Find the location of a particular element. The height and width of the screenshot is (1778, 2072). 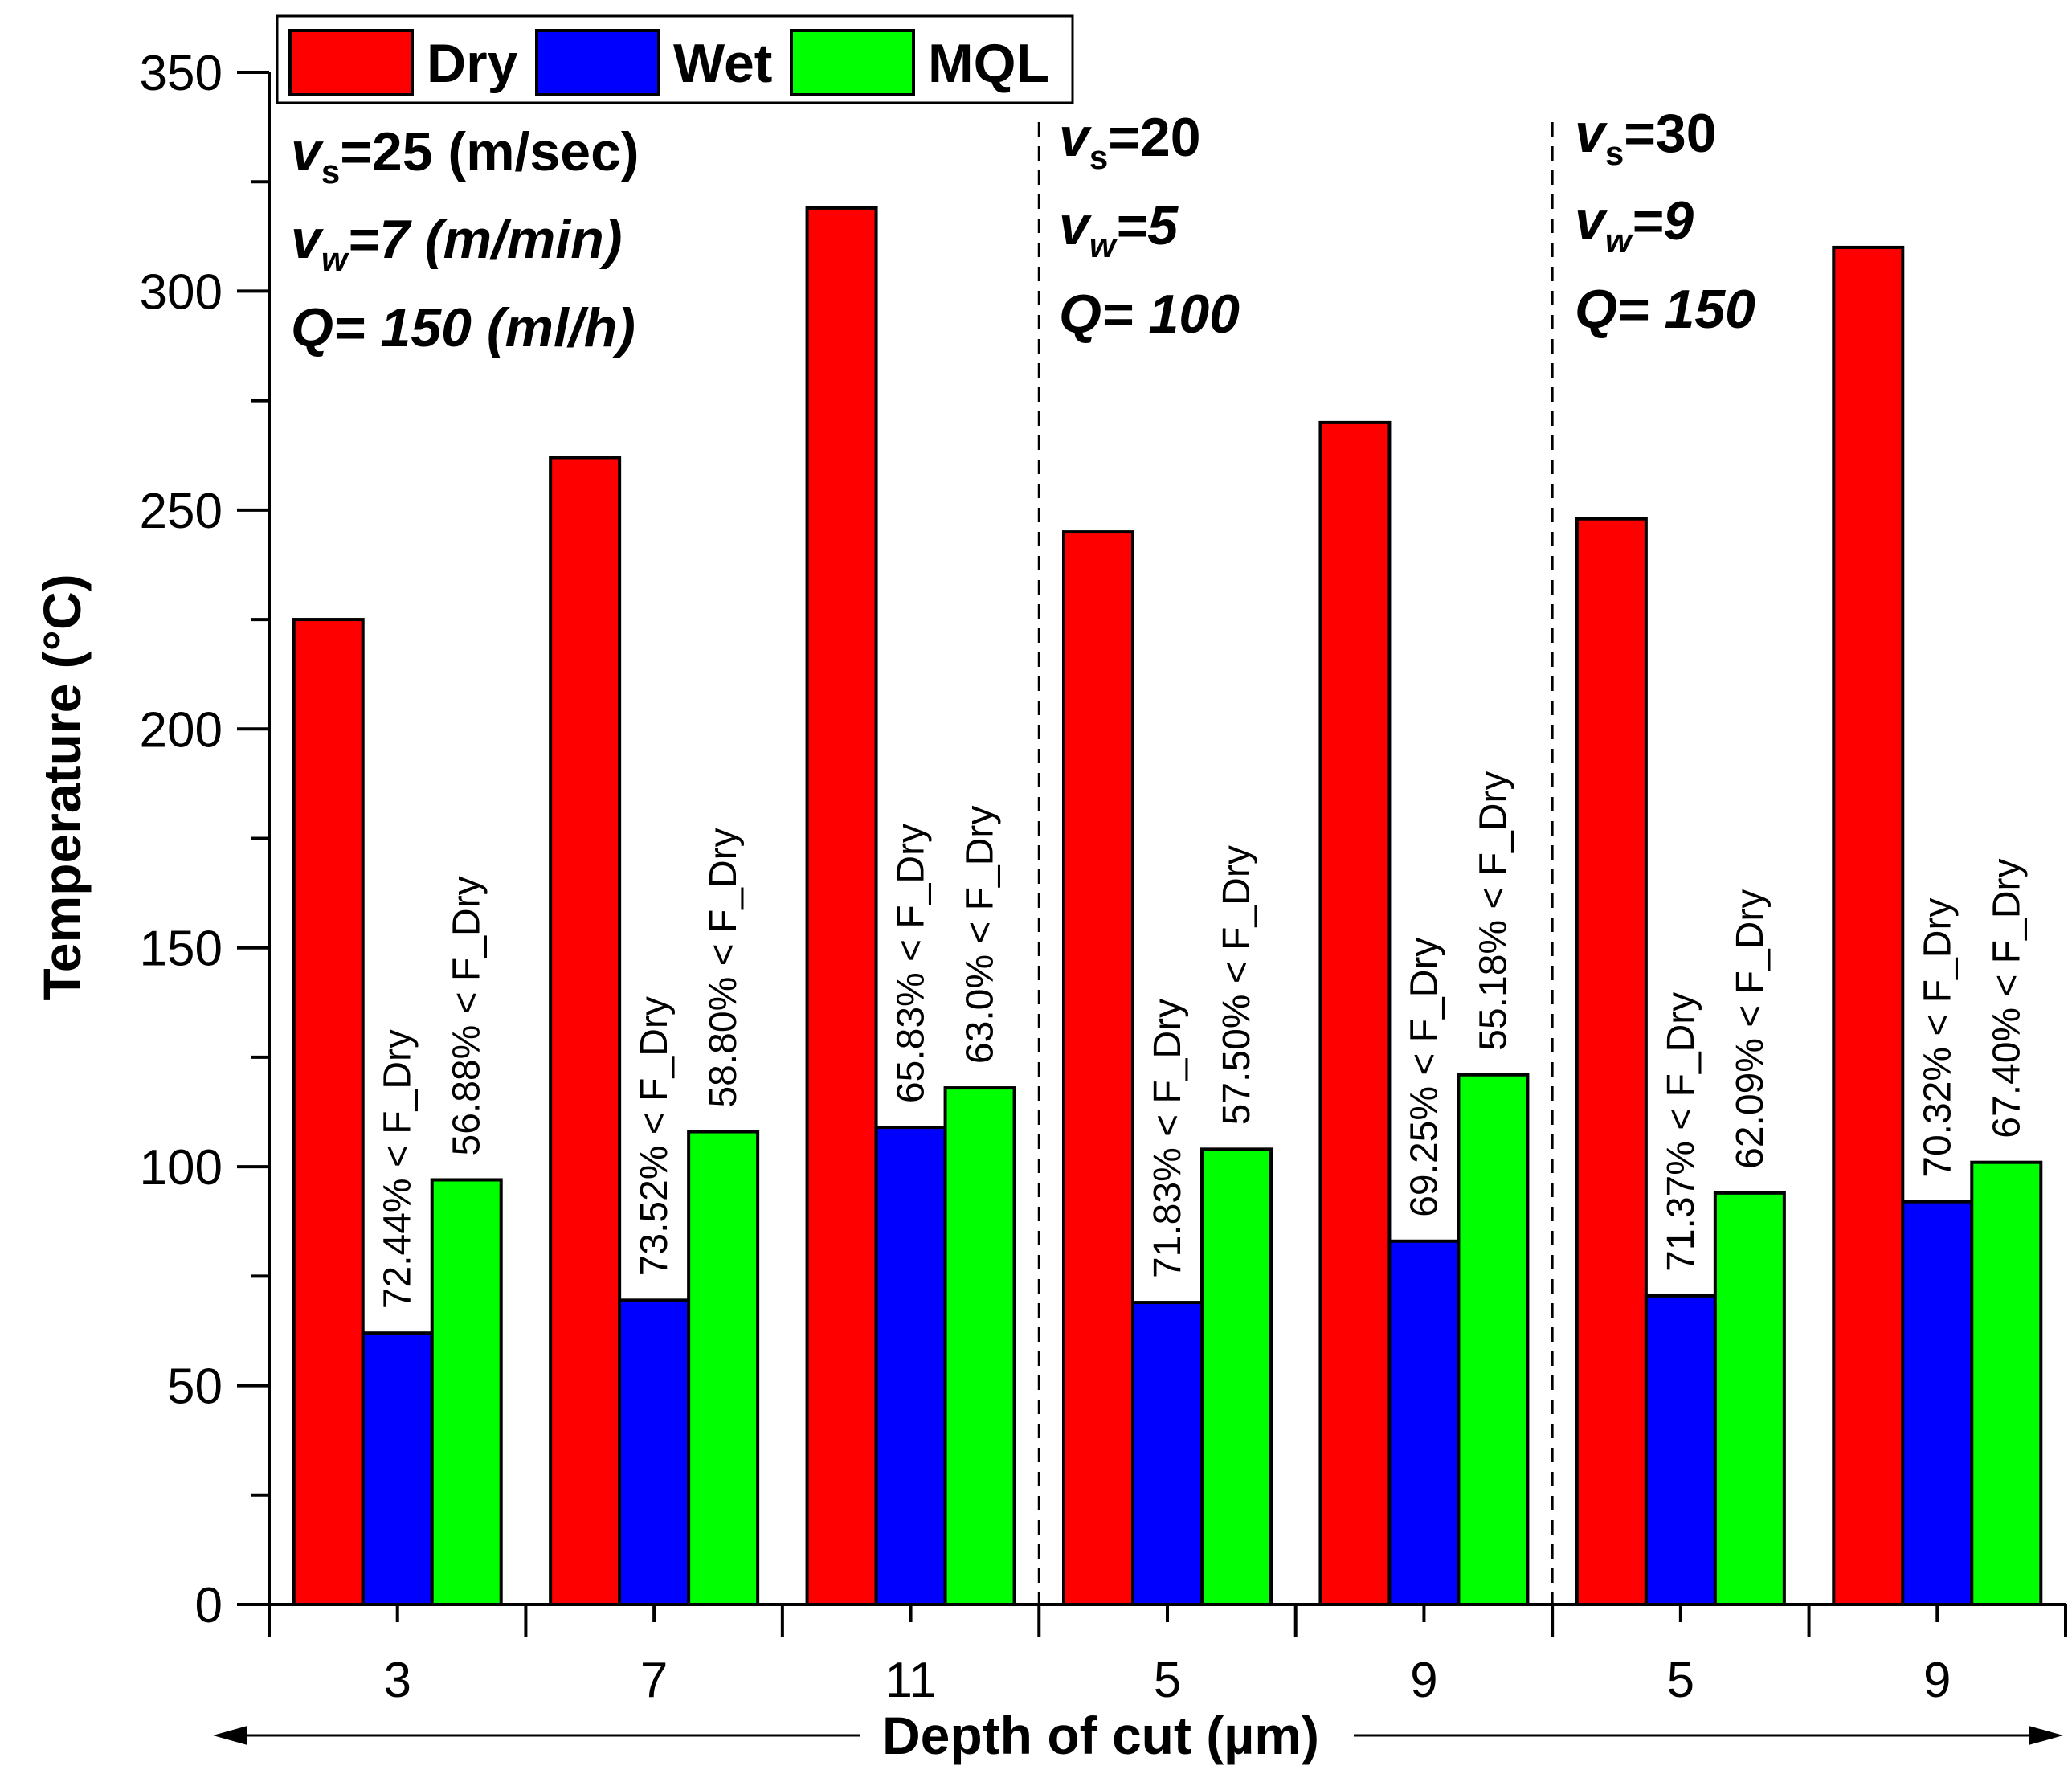

bar-label-mql-1: 56.88% < F_Dry is located at coordinates (467, 1016).